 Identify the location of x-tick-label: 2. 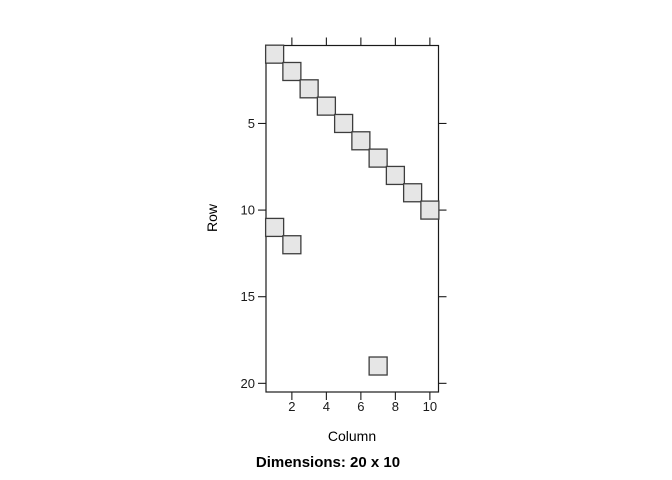
(291, 406).